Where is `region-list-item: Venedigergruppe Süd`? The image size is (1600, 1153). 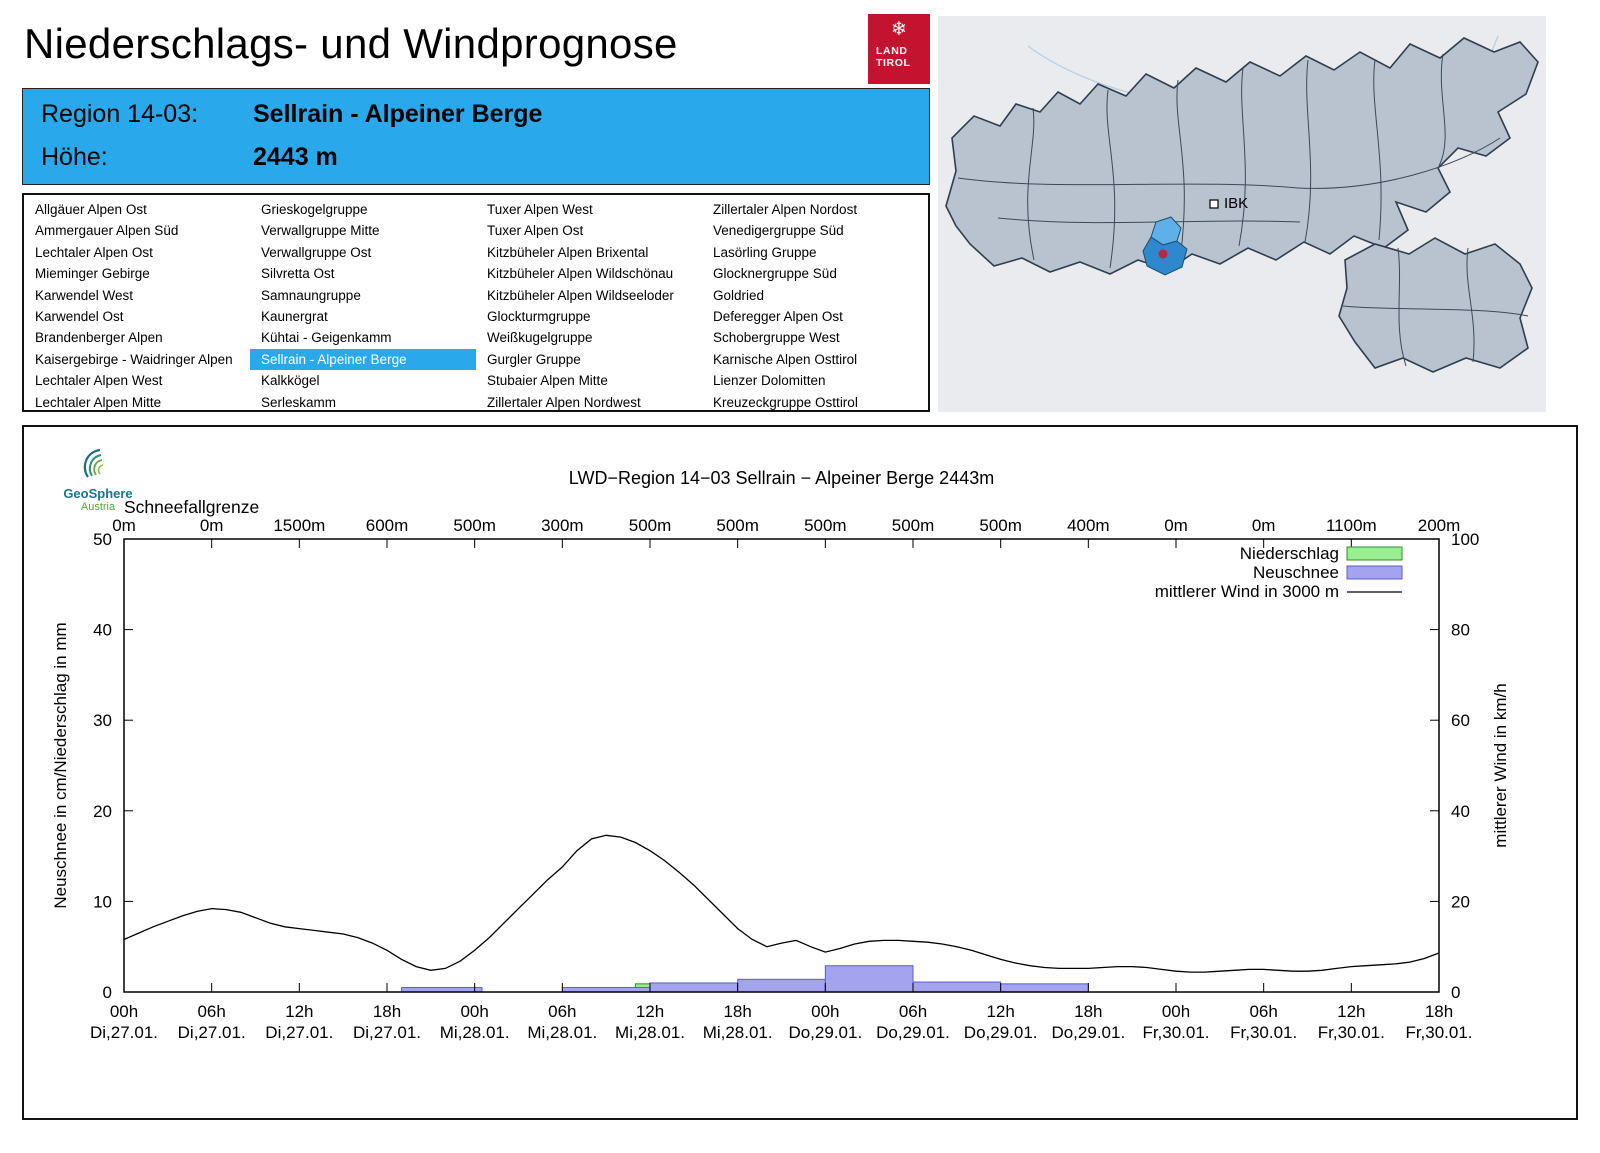
region-list-item: Venedigergruppe Süd is located at coordinates (778, 231).